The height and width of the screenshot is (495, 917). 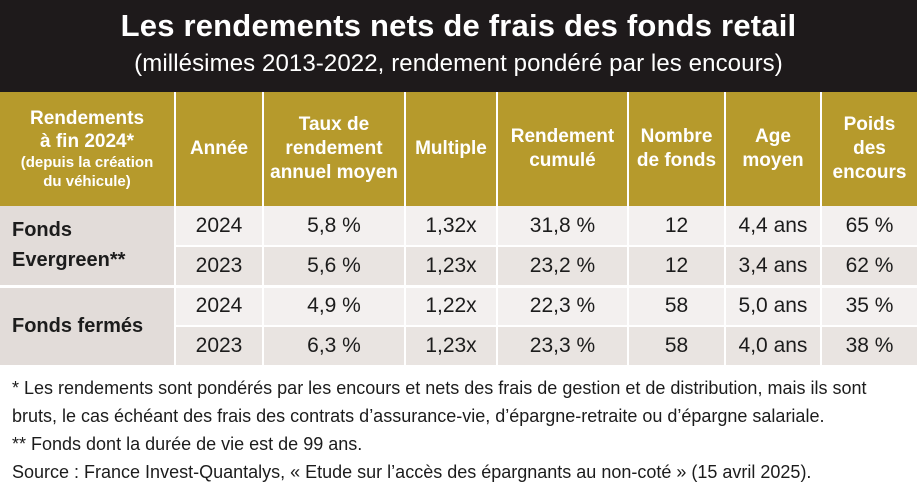 I want to click on cell-rendement: 23,2 %, so click(x=563, y=267).